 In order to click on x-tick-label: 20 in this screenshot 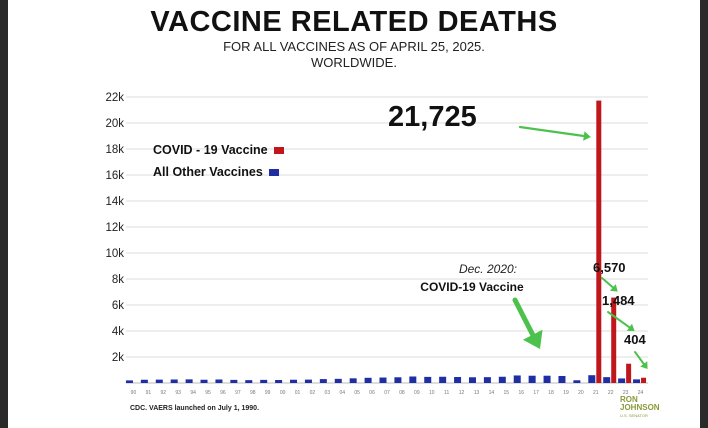, I will do `click(581, 393)`.